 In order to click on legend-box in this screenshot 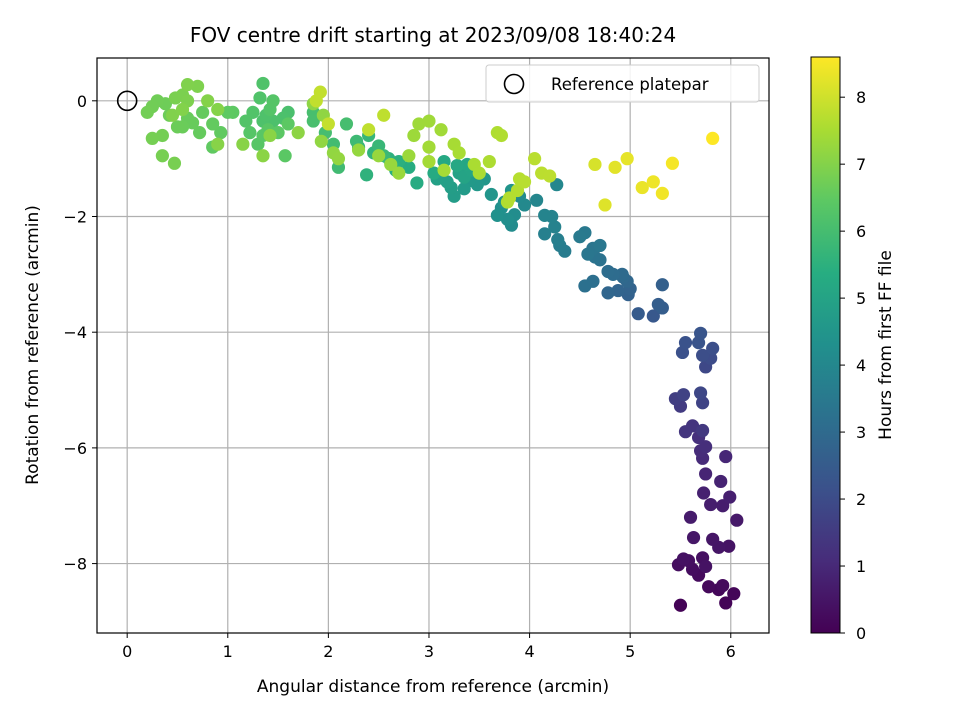, I will do `click(622, 83)`.